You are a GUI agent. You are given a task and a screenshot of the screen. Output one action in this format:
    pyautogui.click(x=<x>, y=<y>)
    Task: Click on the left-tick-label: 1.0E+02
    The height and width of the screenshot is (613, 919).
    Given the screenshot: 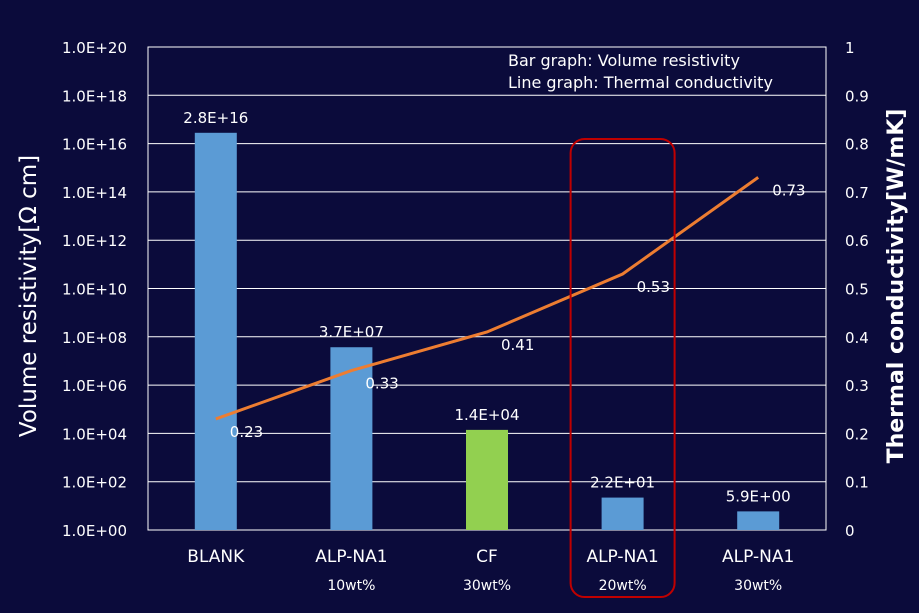 What is the action you would take?
    pyautogui.click(x=94, y=483)
    